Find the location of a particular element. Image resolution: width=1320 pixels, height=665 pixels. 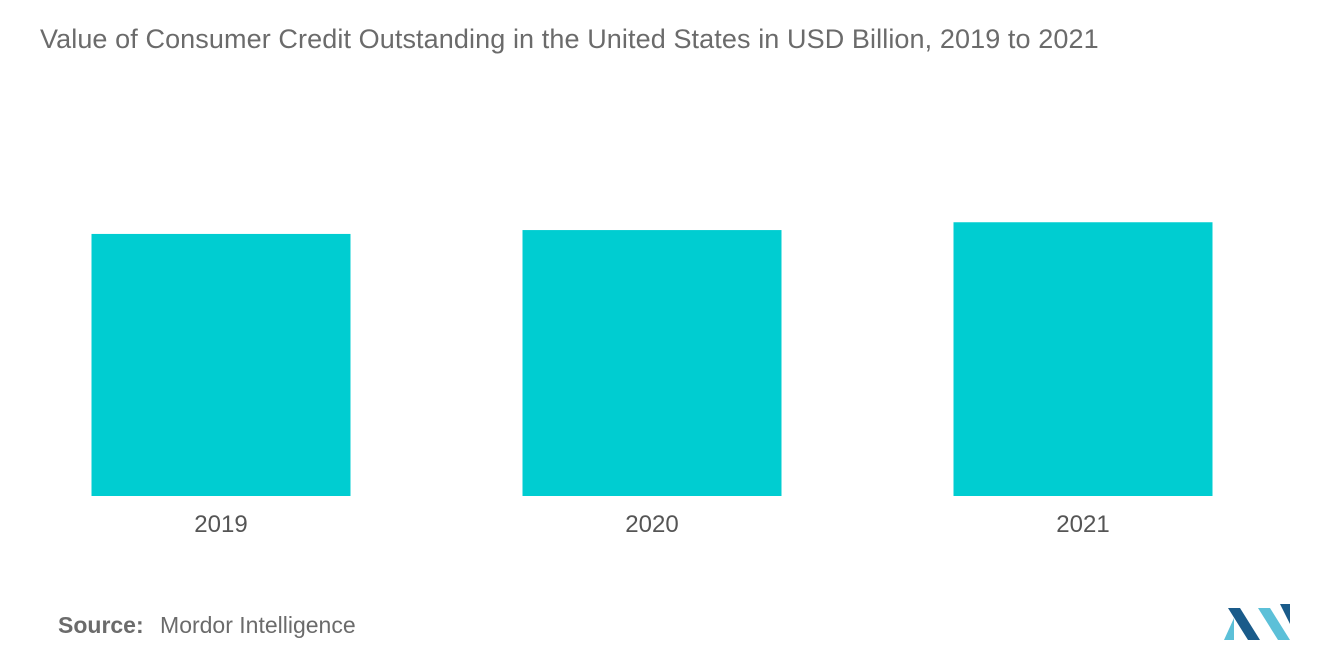

source-text: Mordor Intelligence is located at coordinates (258, 625).